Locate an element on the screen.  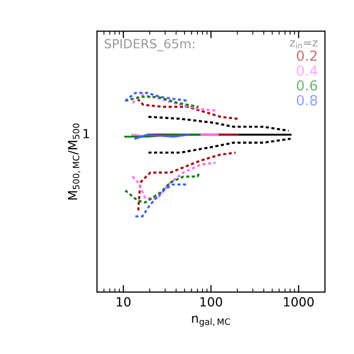
x-tick-label: 100 is located at coordinates (211, 302).